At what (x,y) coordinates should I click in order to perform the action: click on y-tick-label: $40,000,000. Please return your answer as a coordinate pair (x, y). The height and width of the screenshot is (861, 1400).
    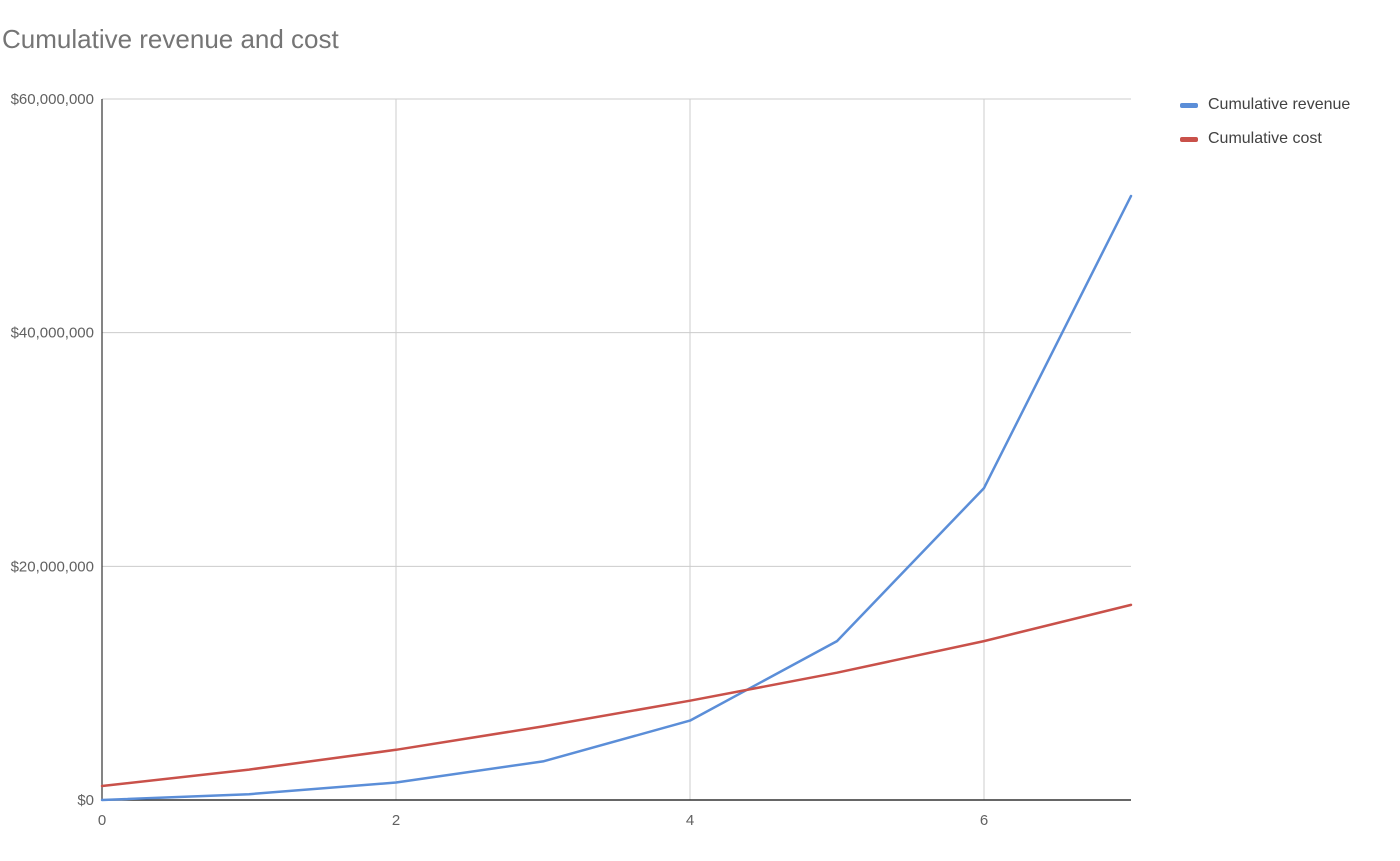
    Looking at the image, I should click on (52, 333).